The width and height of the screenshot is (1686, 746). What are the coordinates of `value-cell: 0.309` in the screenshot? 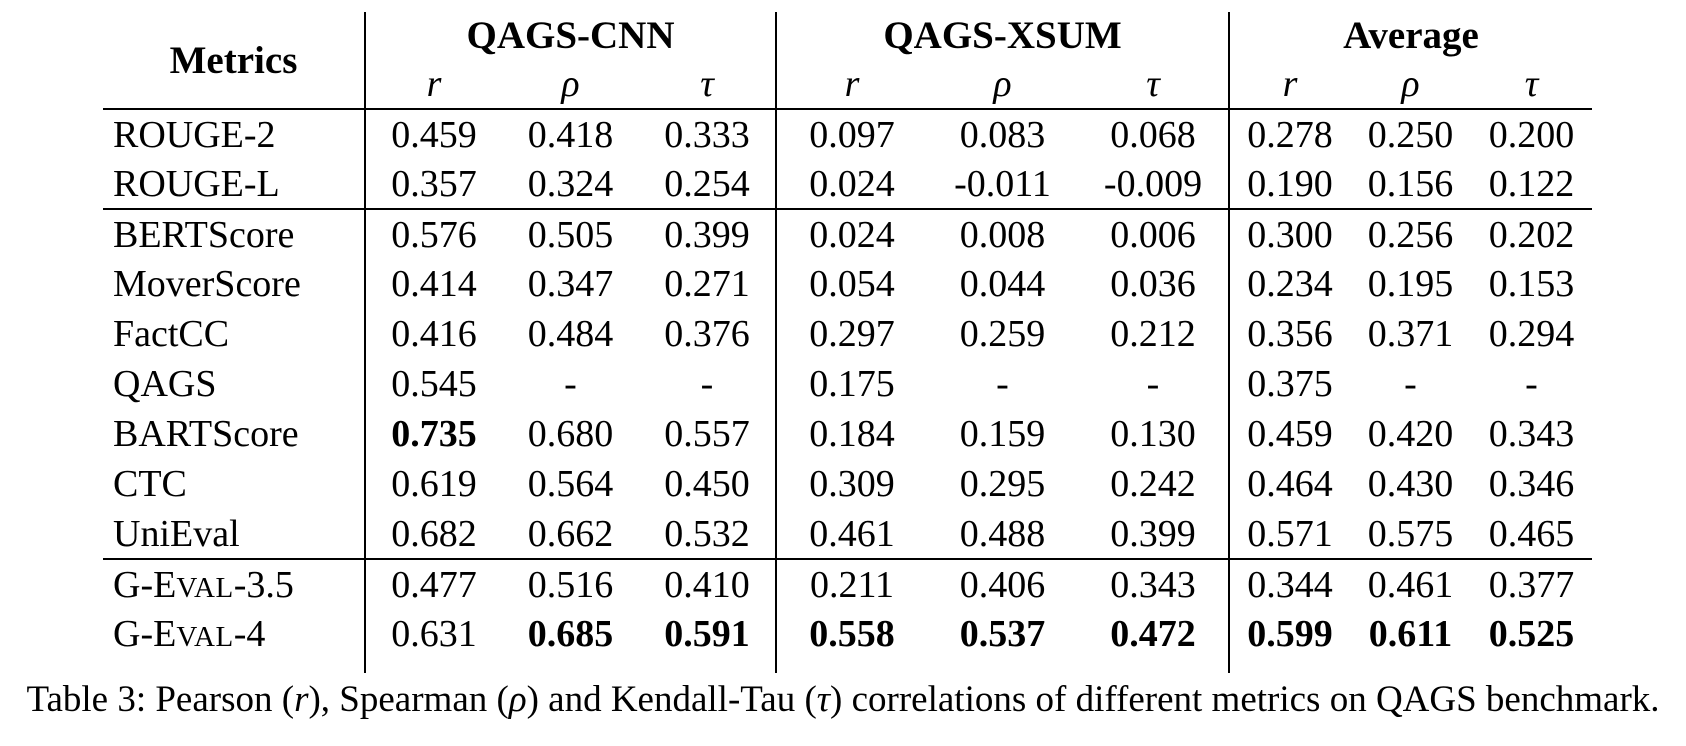 It's located at (852, 484).